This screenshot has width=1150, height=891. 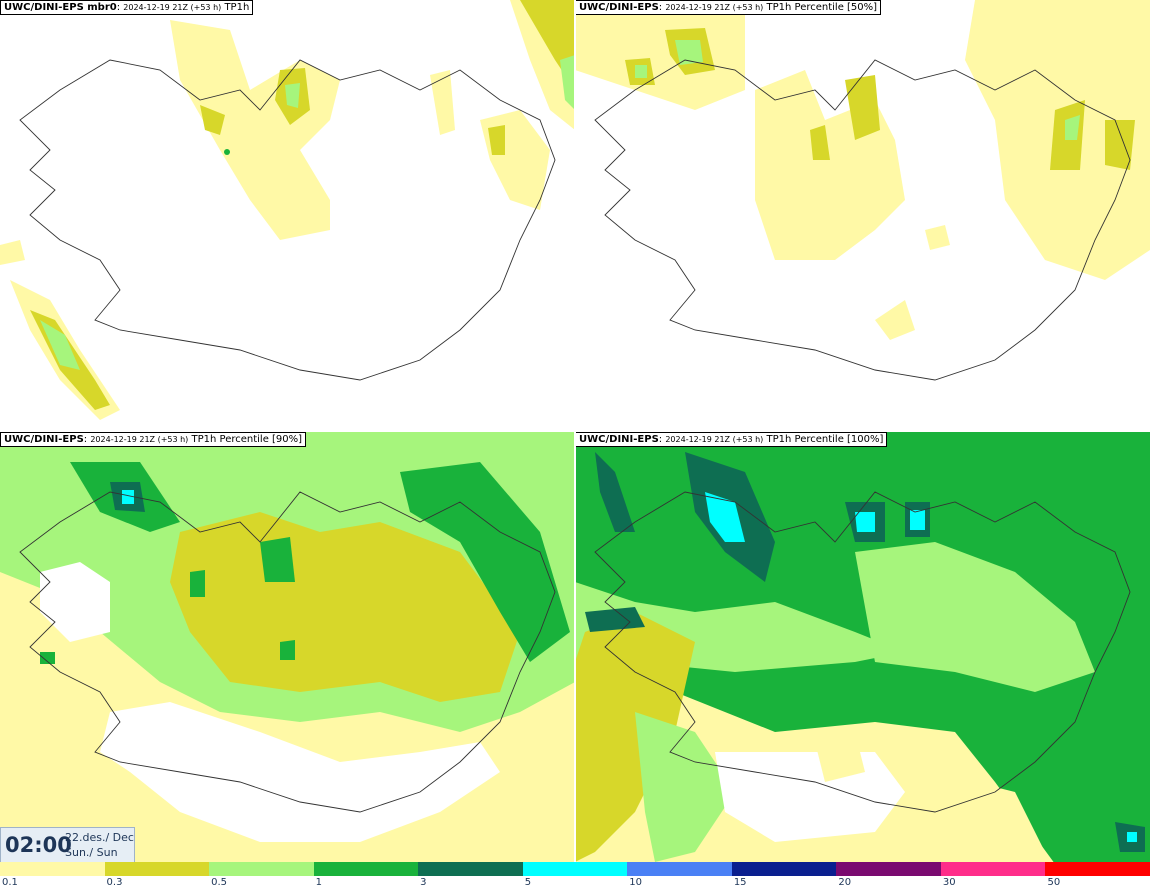 What do you see at coordinates (949, 882) in the screenshot?
I see `colorbar-tick-label: 30` at bounding box center [949, 882].